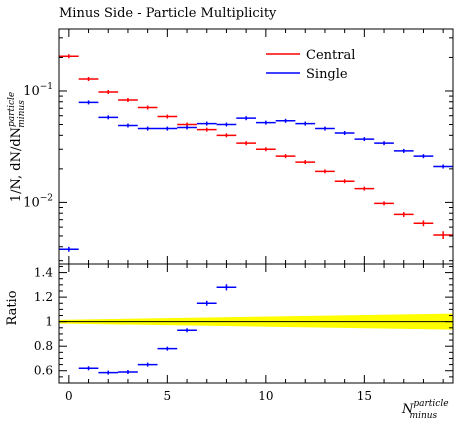 The width and height of the screenshot is (467, 422). What do you see at coordinates (43, 297) in the screenshot?
I see `ratio-y-tick-label: 1.2` at bounding box center [43, 297].